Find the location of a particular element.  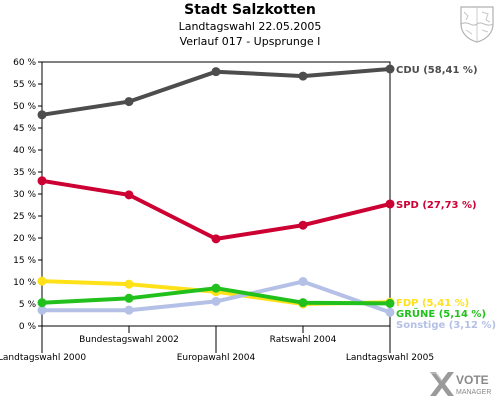

y-tick-label: 0 % is located at coordinates (28, 327).